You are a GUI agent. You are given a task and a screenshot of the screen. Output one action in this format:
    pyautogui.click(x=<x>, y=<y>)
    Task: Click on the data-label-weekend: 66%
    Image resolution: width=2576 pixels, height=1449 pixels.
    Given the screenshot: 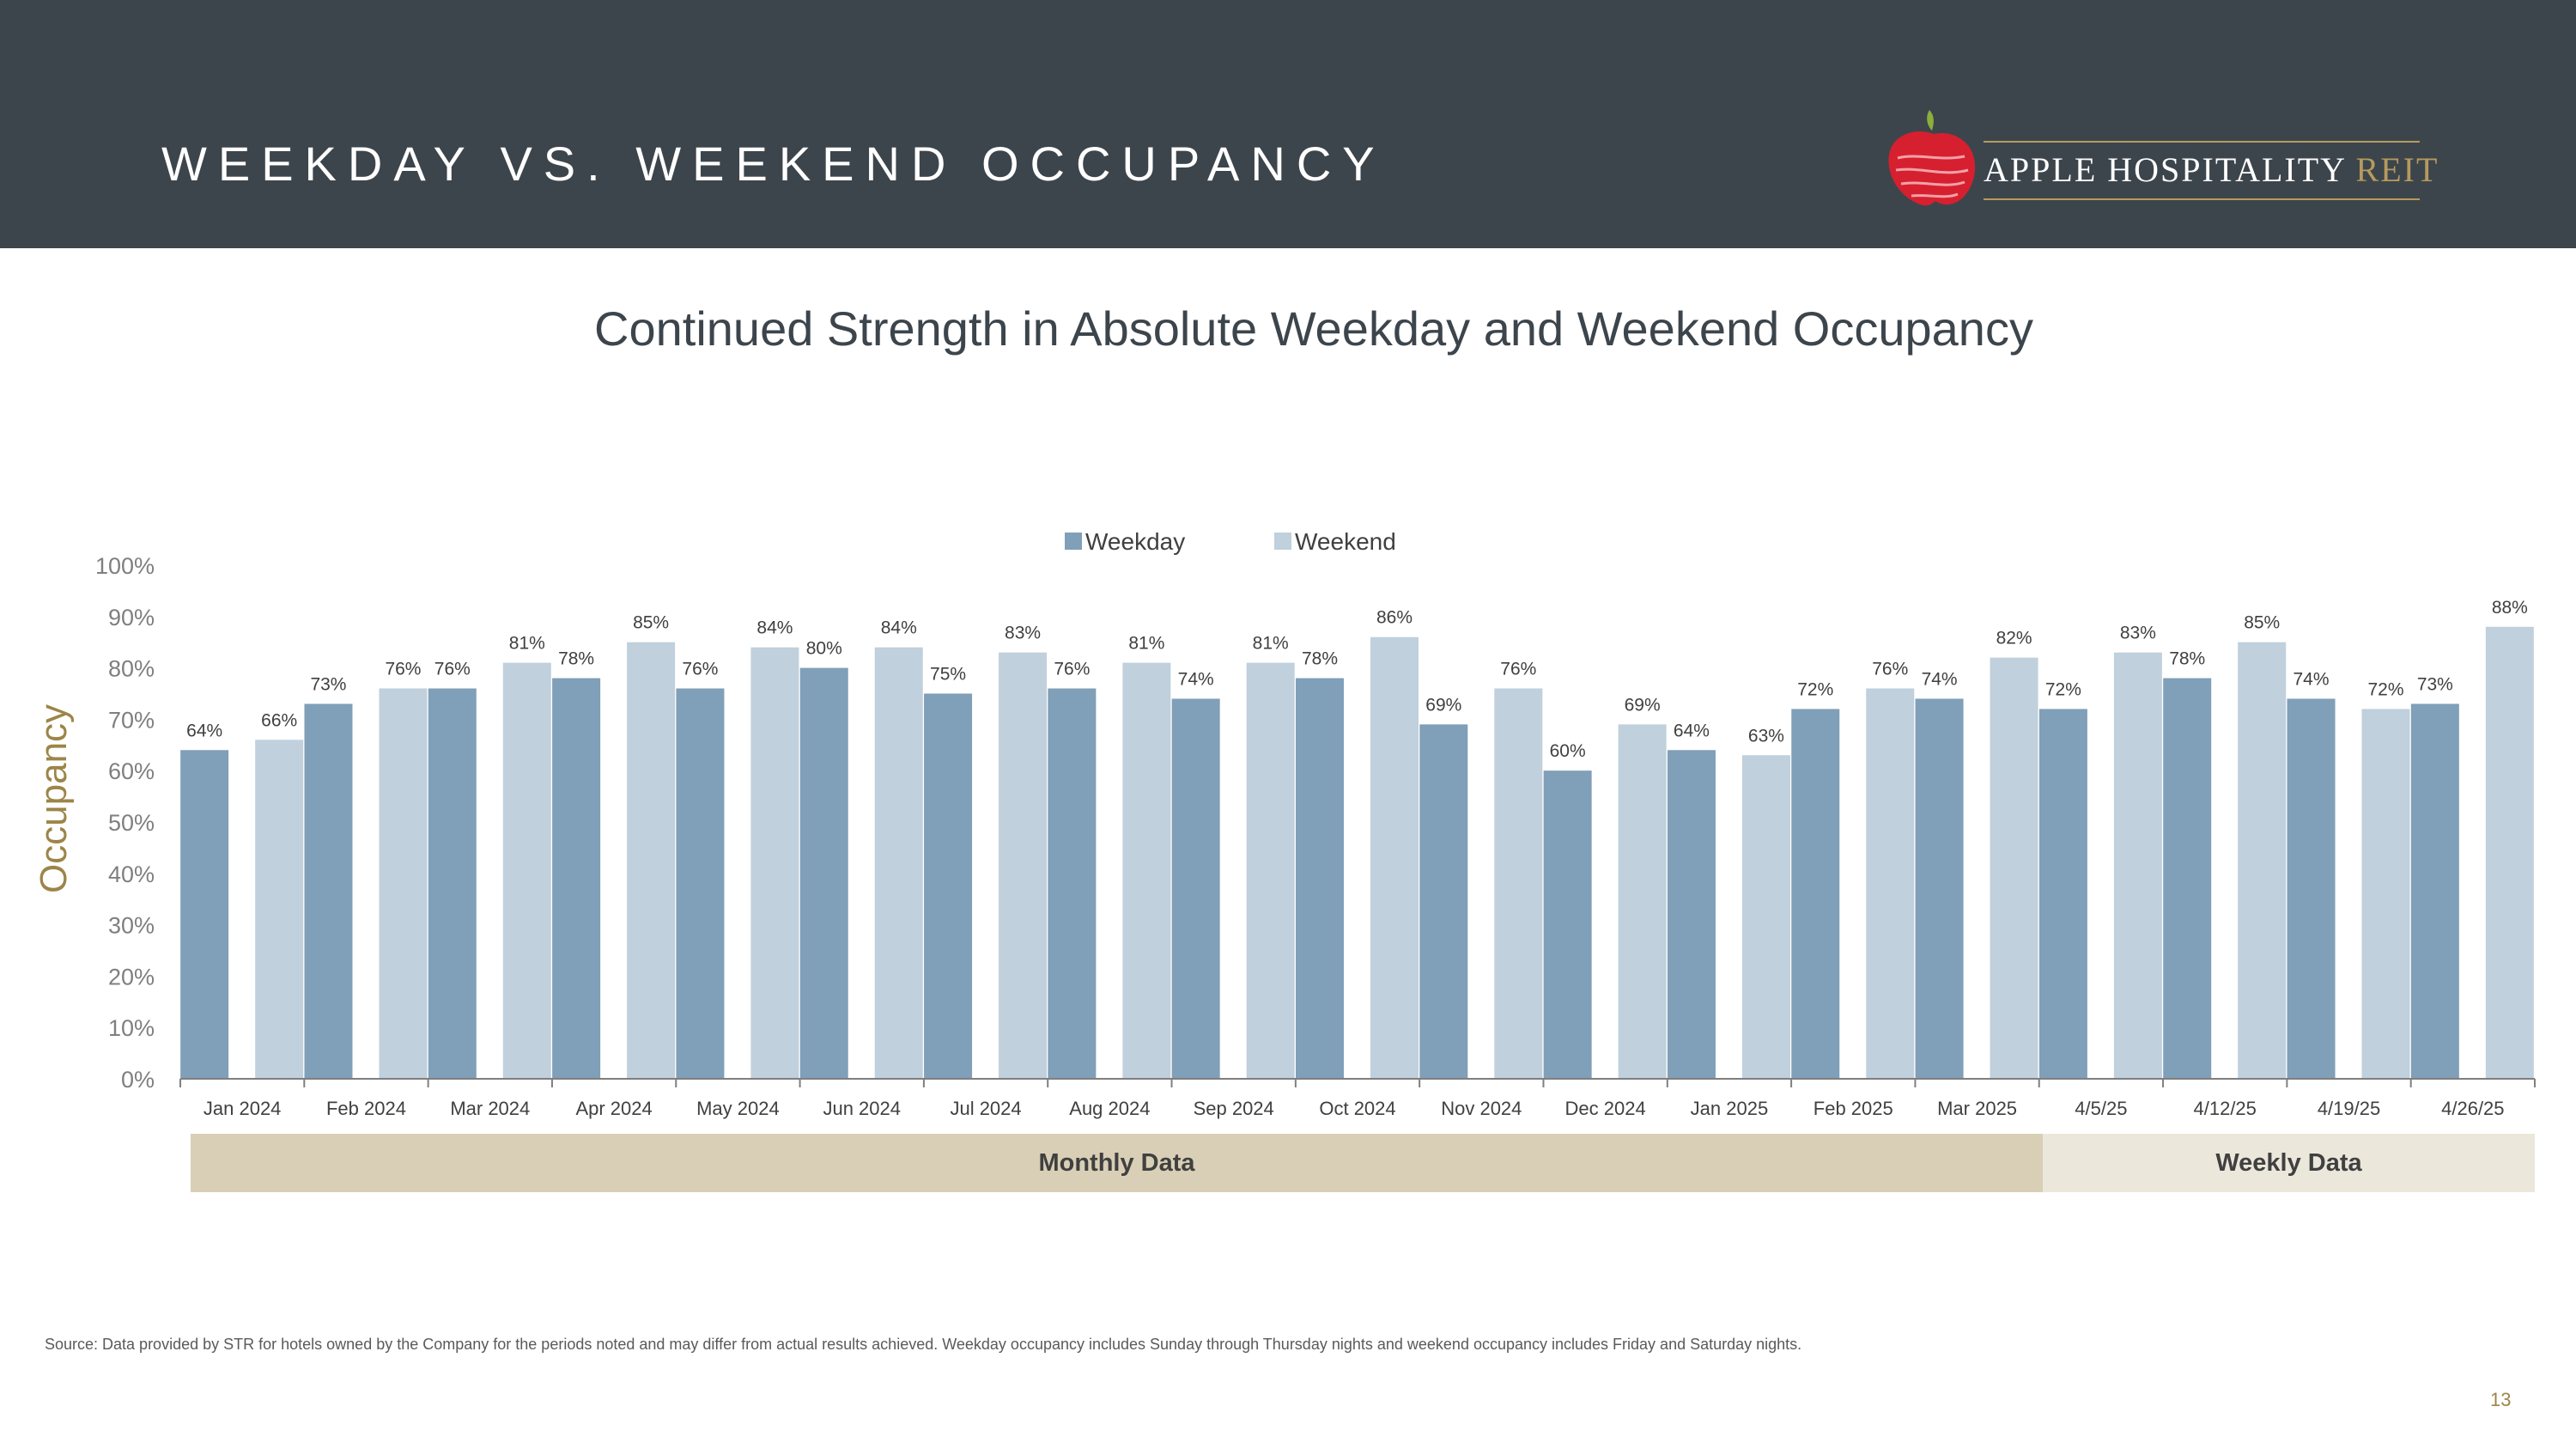 What is the action you would take?
    pyautogui.click(x=279, y=720)
    